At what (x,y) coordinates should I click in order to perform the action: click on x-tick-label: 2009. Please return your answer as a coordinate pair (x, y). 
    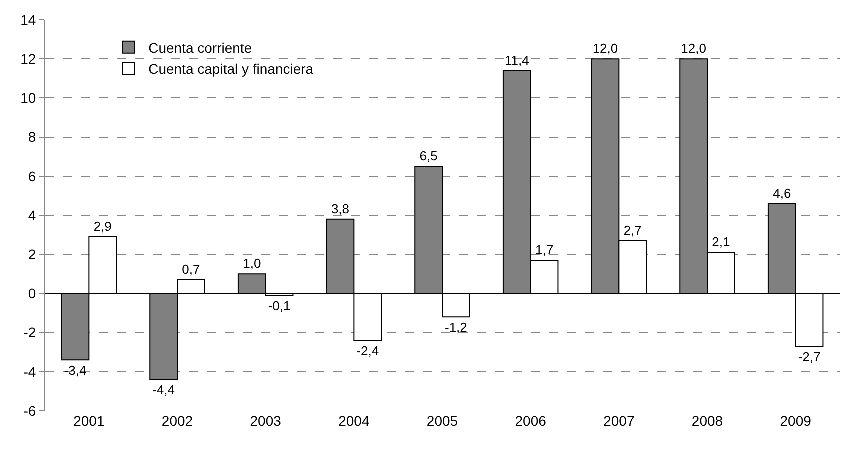
    Looking at the image, I should click on (796, 421).